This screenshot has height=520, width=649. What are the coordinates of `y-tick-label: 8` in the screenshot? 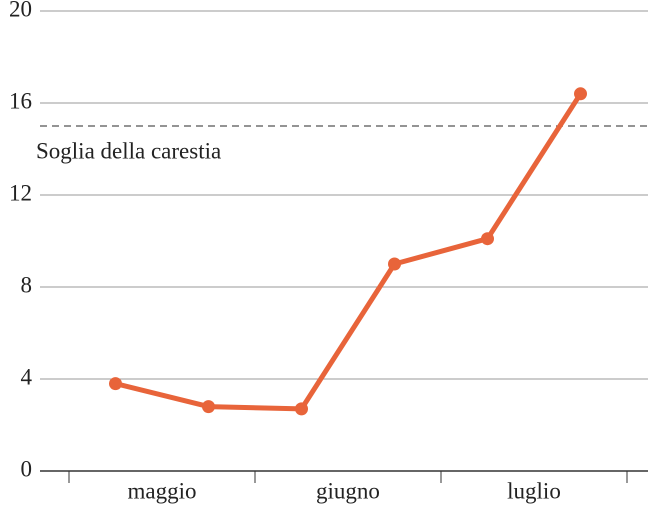 It's located at (27, 284).